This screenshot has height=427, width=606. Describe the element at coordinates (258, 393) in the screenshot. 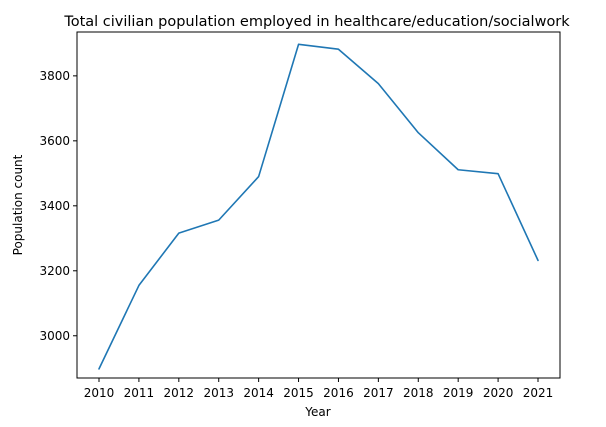

I see `x-tick-label: 2014` at that location.